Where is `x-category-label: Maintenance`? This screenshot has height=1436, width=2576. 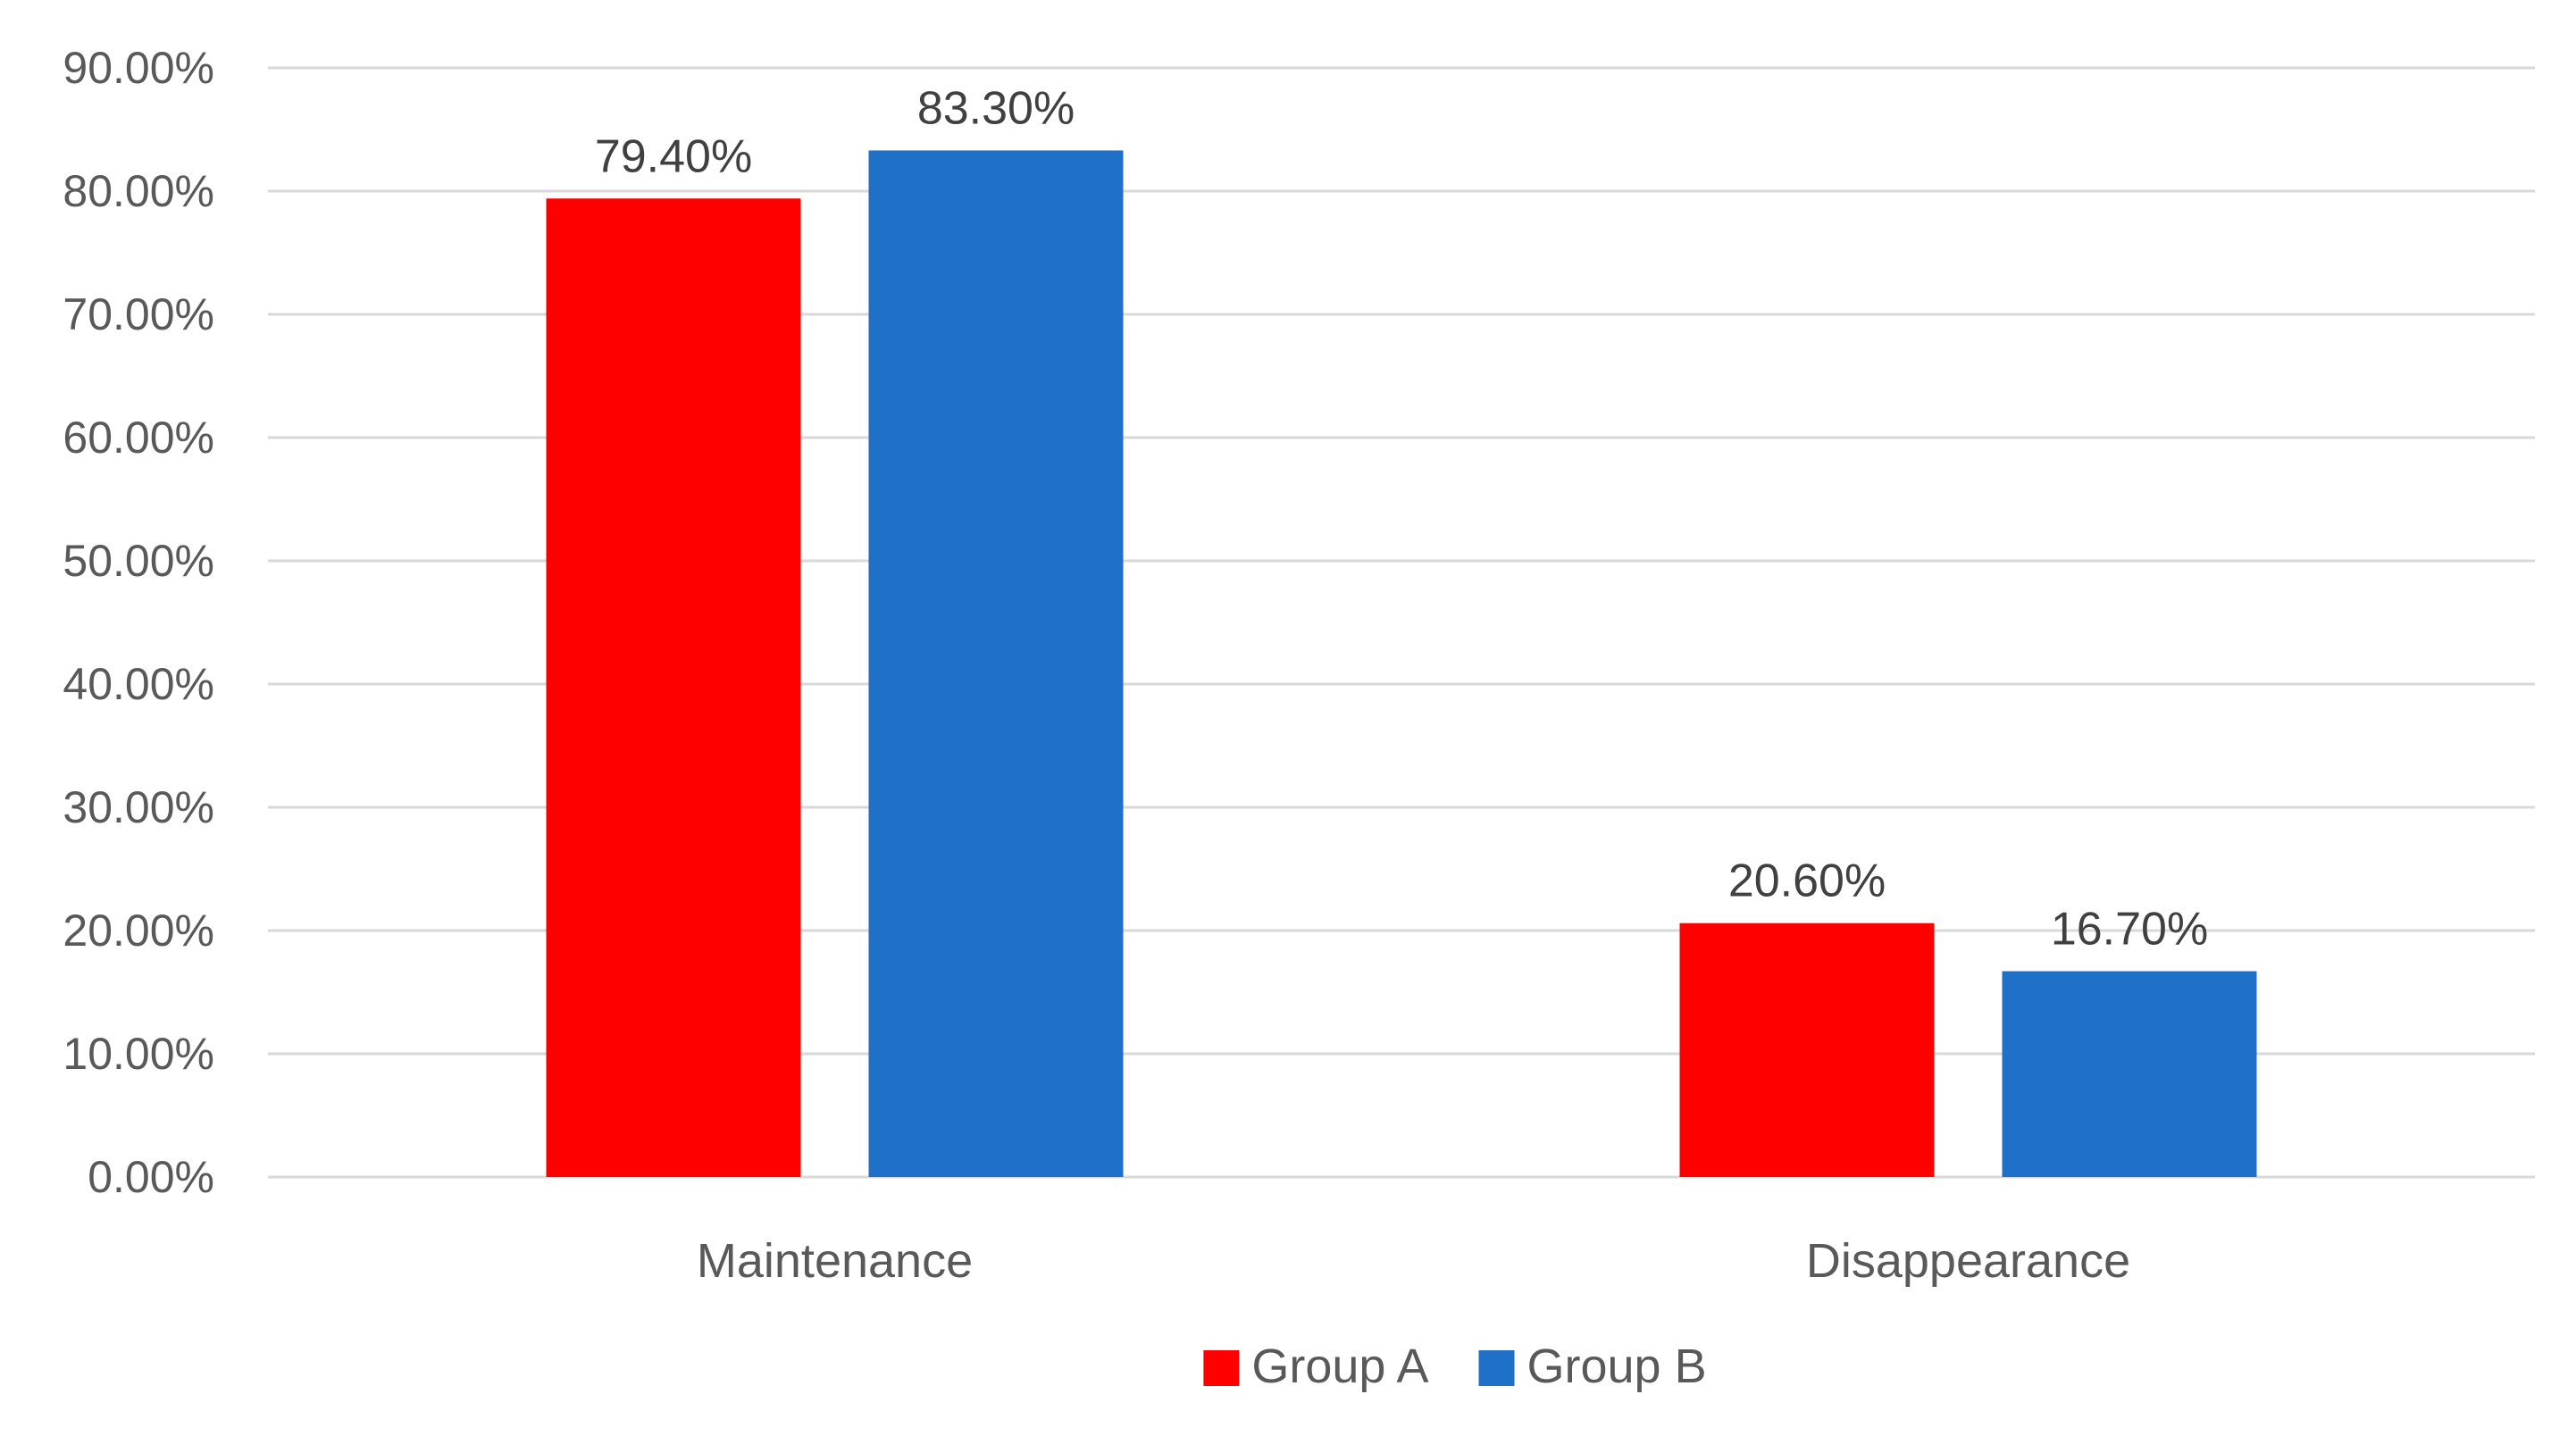
x-category-label: Maintenance is located at coordinates (835, 1261).